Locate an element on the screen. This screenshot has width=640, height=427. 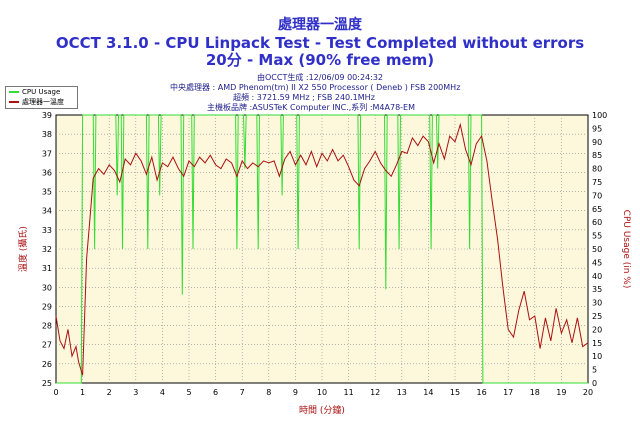
x-axis-label: 時間 (分鐘) is located at coordinates (322, 410).